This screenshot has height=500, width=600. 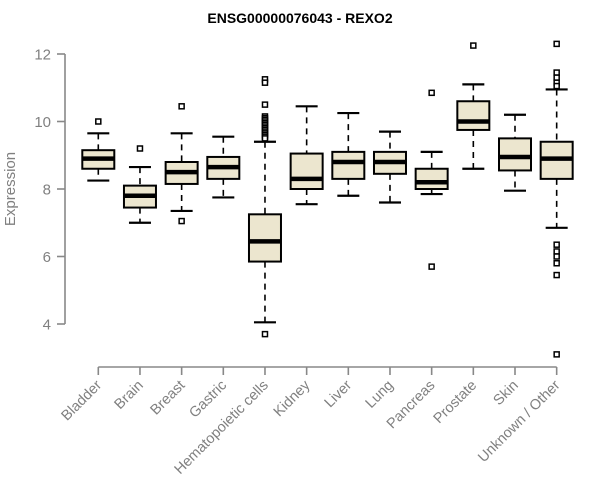 I want to click on y-tick-label: 4, so click(x=47, y=325).